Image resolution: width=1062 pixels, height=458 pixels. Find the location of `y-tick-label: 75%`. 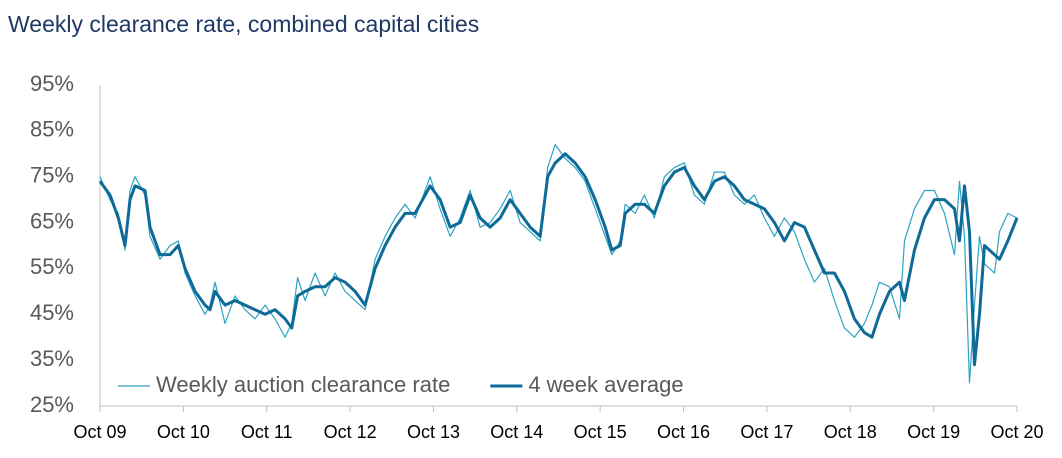

y-tick-label: 75% is located at coordinates (52, 175).